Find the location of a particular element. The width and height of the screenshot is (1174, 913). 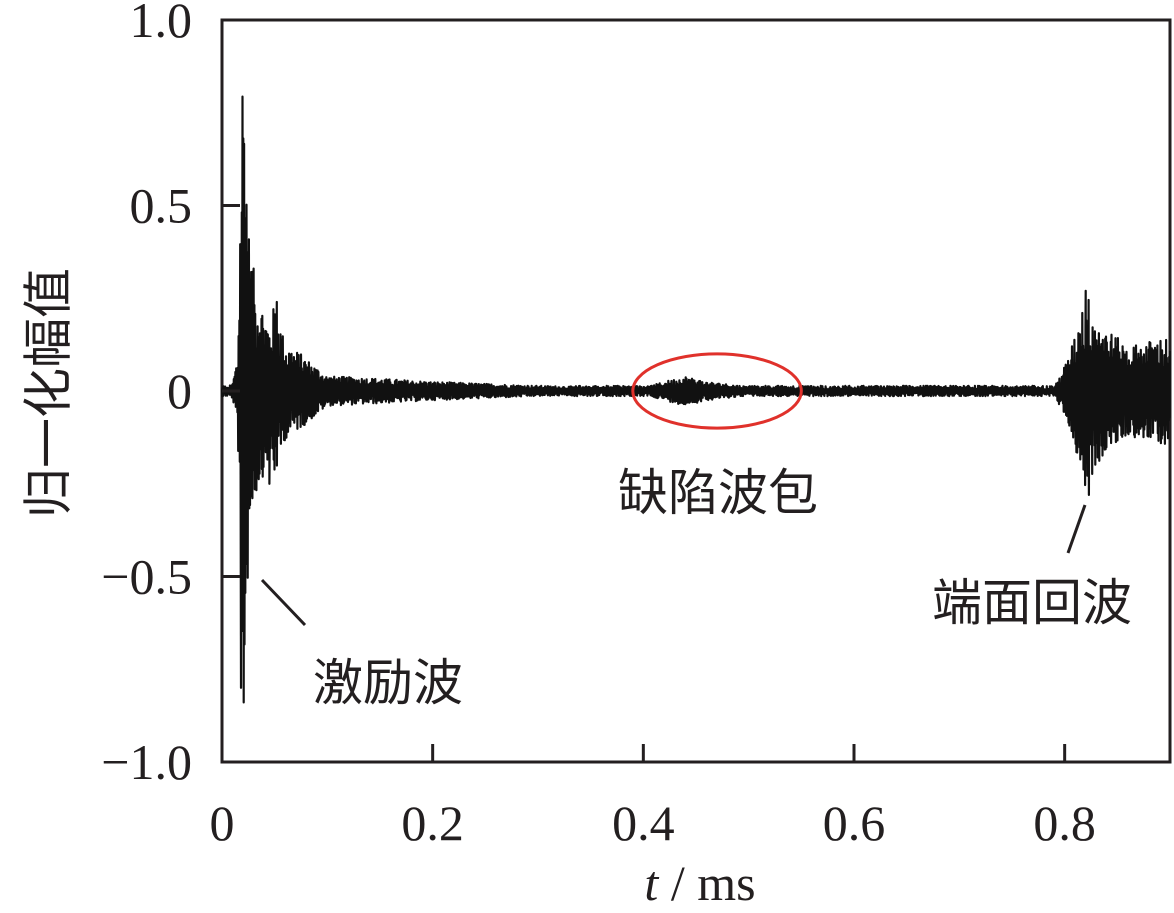

y-tick-label: −1.0 is located at coordinates (146, 762).